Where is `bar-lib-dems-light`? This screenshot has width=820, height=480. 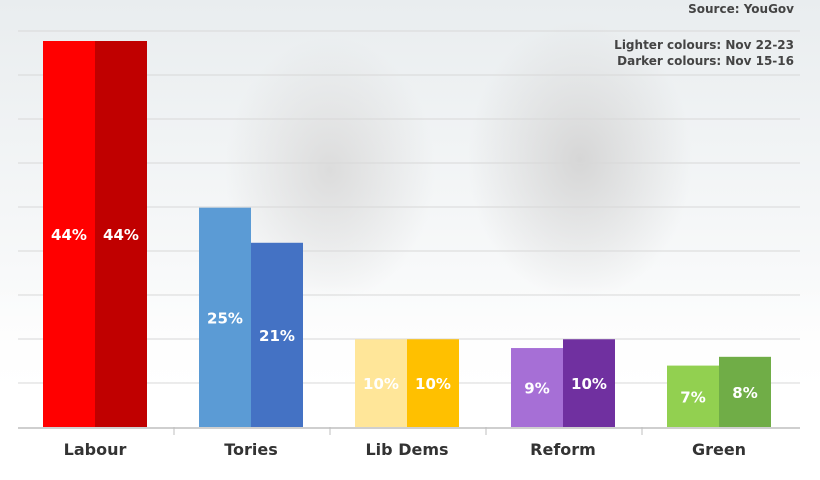
bar-lib-dems-light is located at coordinates (381, 383).